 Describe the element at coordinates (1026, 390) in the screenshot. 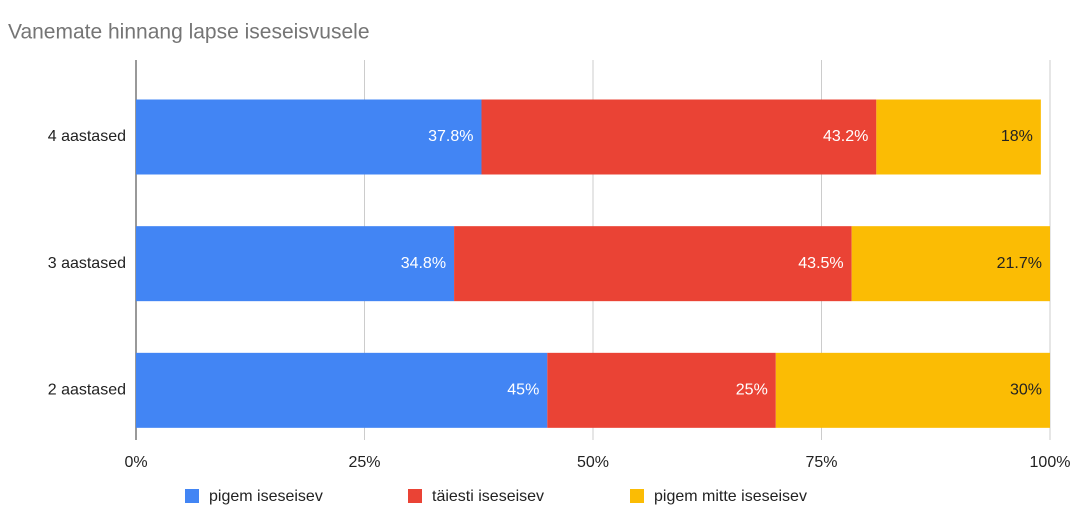

I see `data-label: 30%` at that location.